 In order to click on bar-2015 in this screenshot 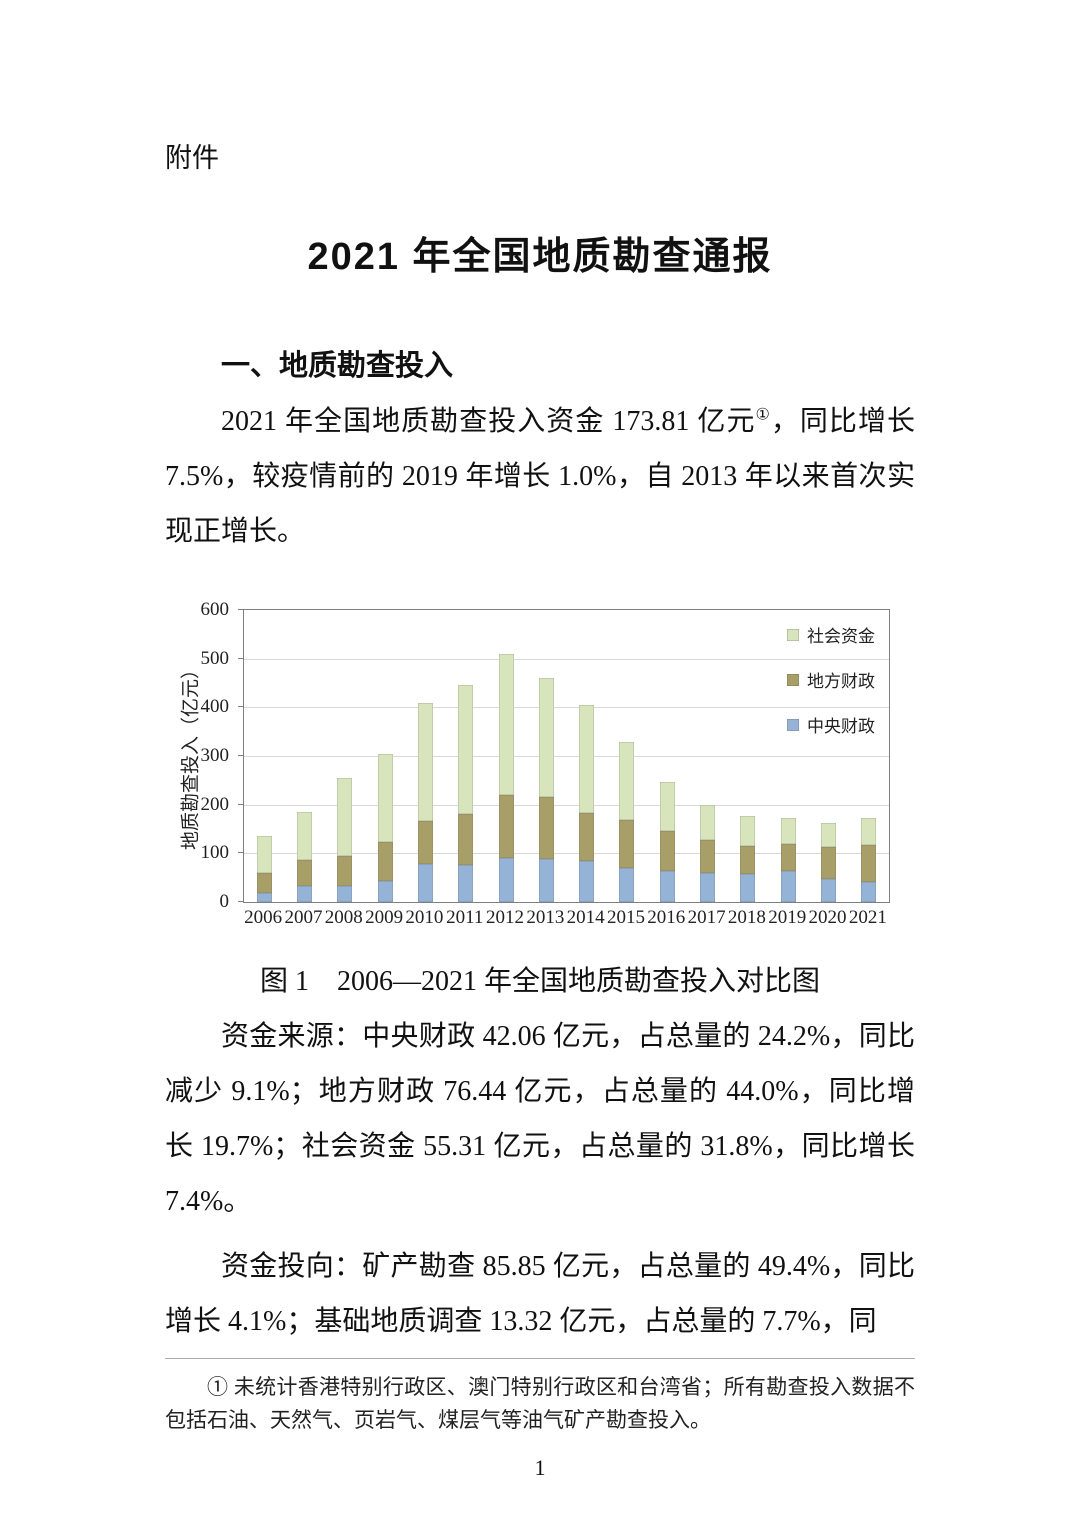, I will do `click(627, 756)`.